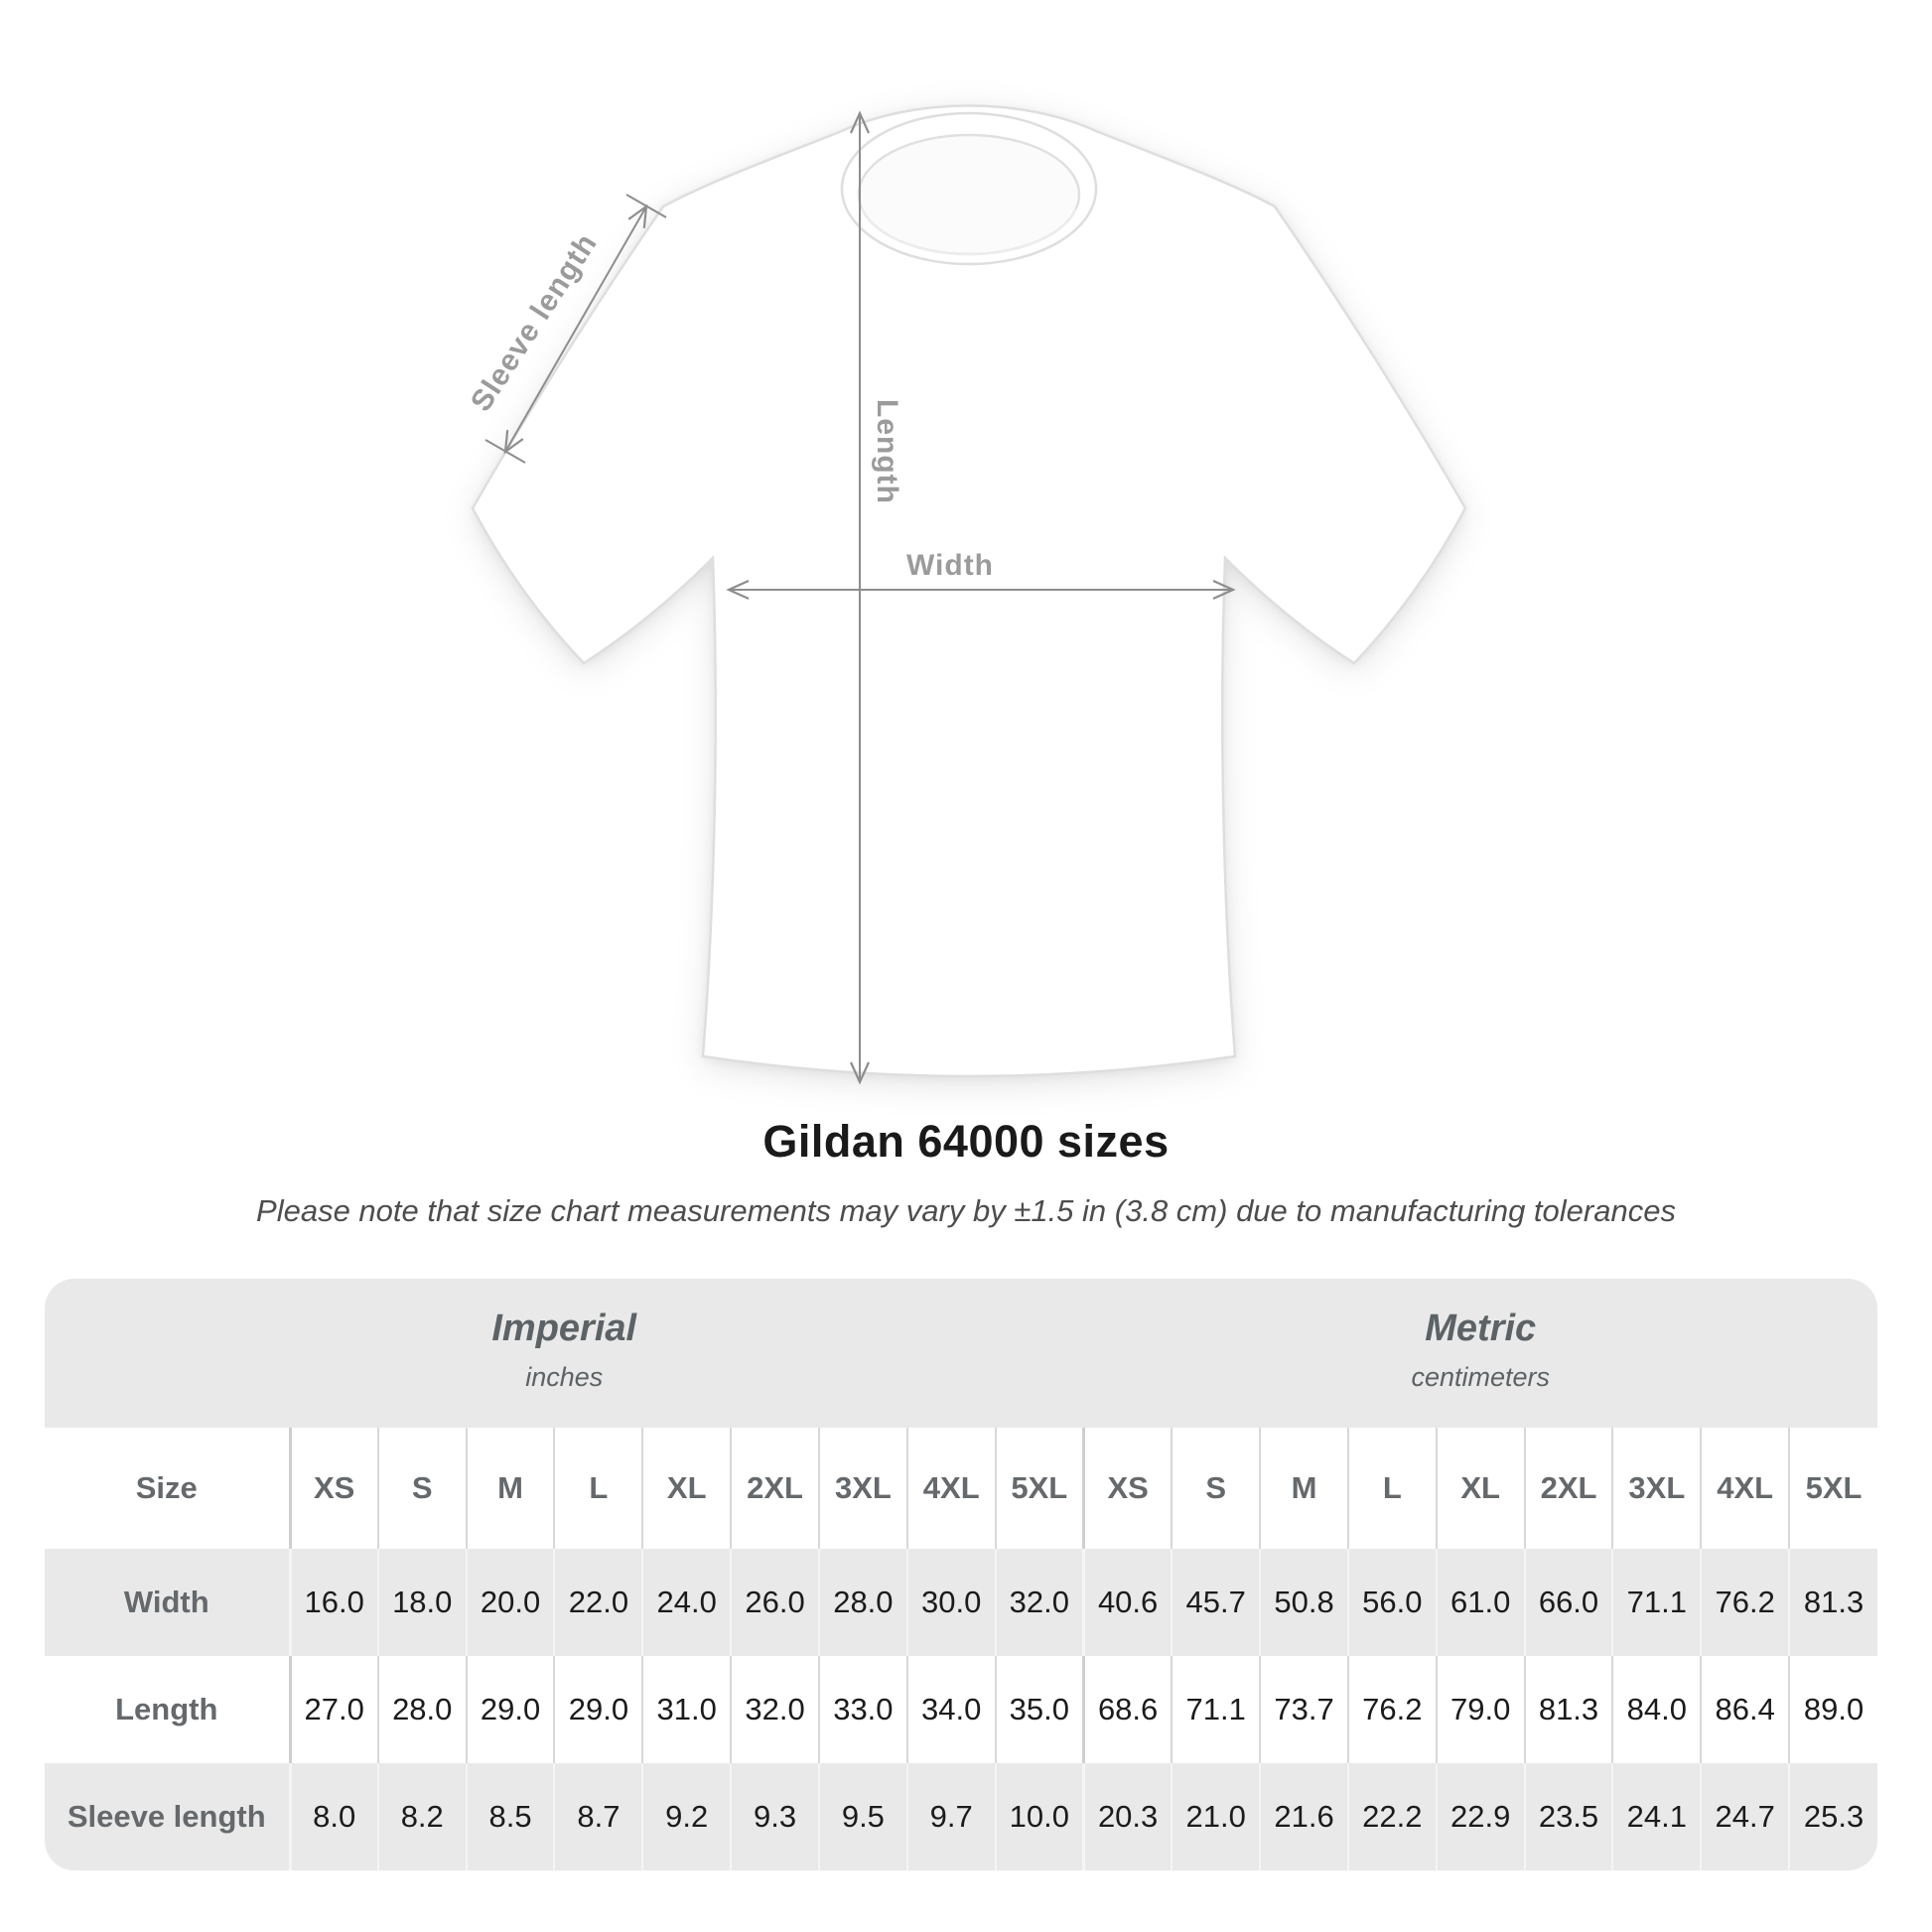 The width and height of the screenshot is (1932, 1932). Describe the element at coordinates (505, 452) in the screenshot. I see `sleeve-dimension-end-tick-bottom` at that location.